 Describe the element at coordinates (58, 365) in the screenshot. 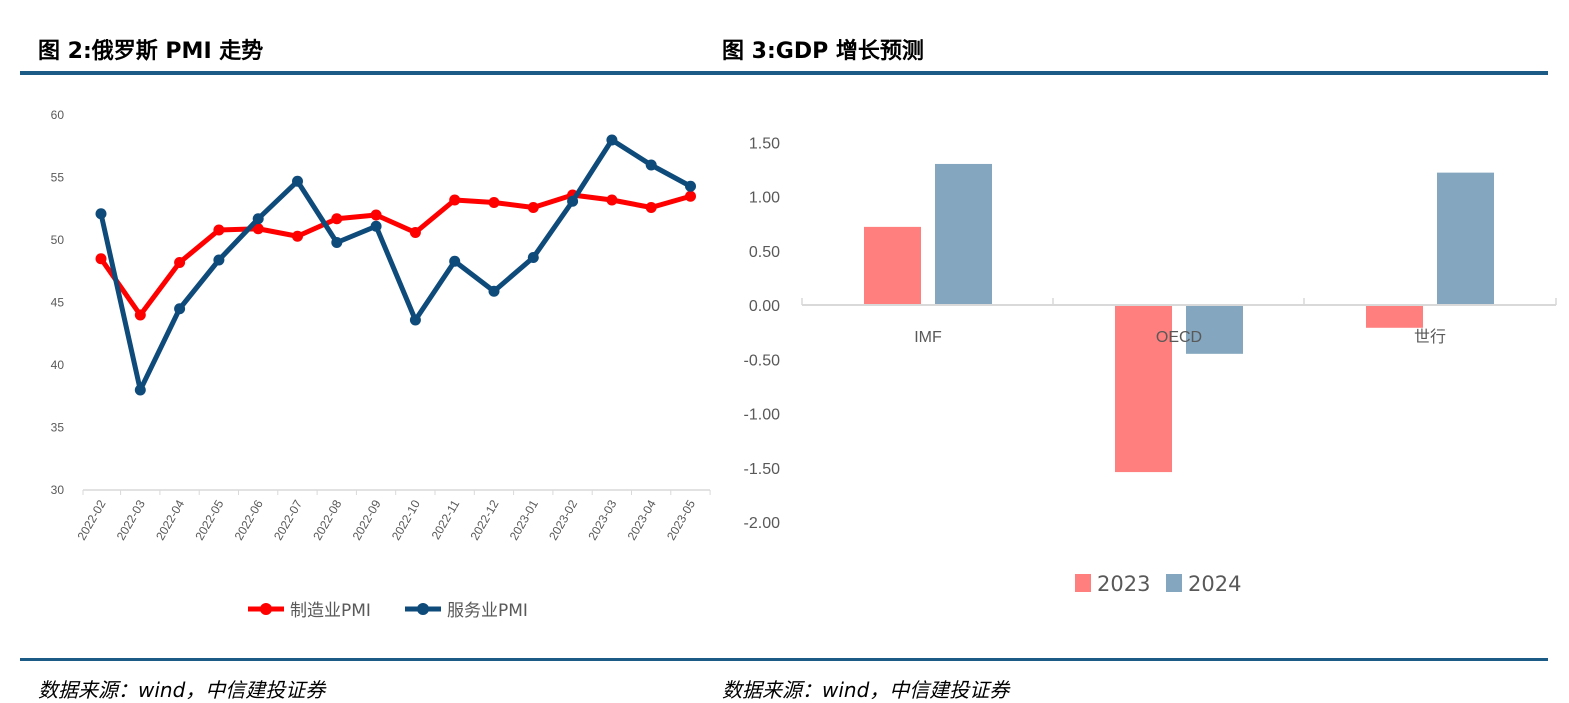

I see `y-tick-label: 40` at that location.